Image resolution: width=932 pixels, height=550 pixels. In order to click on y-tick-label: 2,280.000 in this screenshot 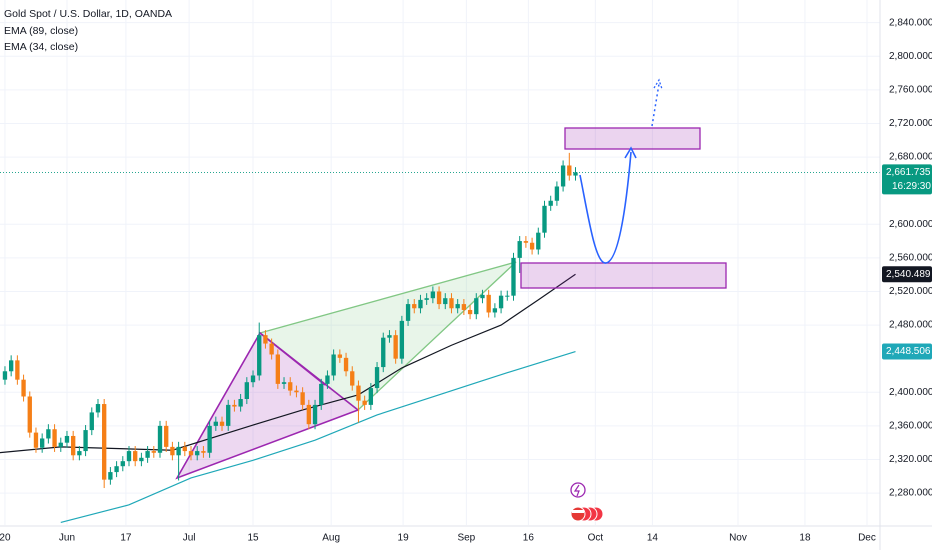, I will do `click(910, 493)`.